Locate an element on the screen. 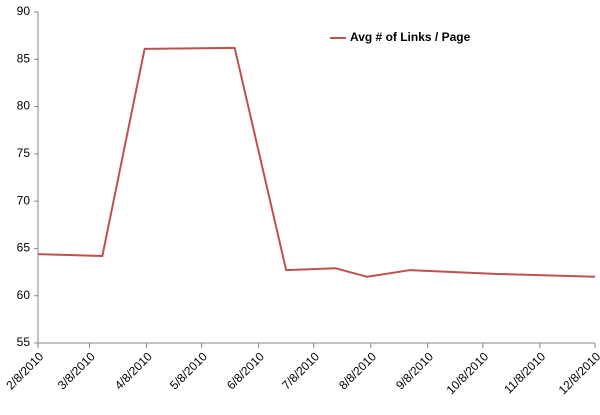  x-tick-label: 12/8/2010 is located at coordinates (578, 373).